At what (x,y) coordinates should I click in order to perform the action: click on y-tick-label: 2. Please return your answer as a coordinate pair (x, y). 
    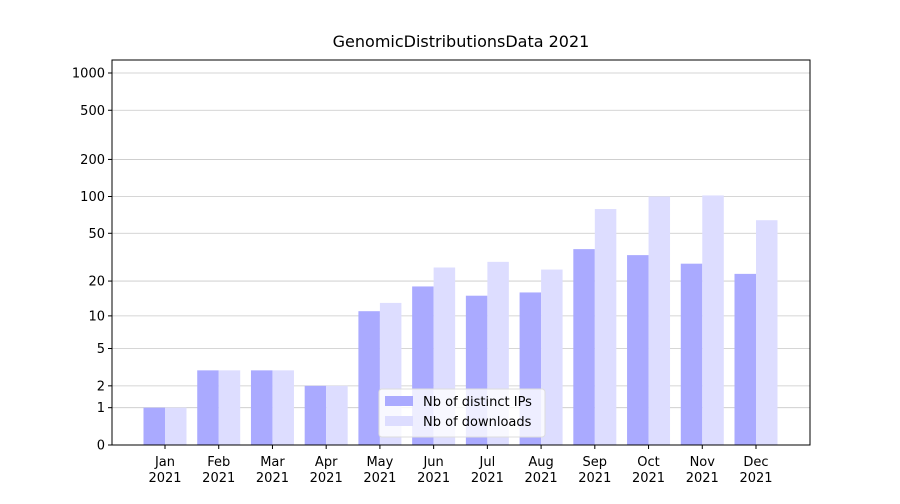
    Looking at the image, I should click on (101, 386).